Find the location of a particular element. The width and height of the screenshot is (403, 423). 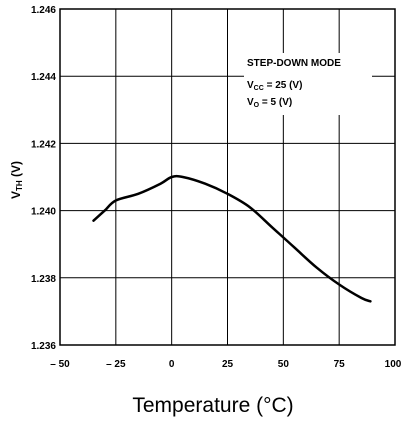

x-tick-labels: – 50 – 25 0 25 50 75 100 is located at coordinates (226, 364).